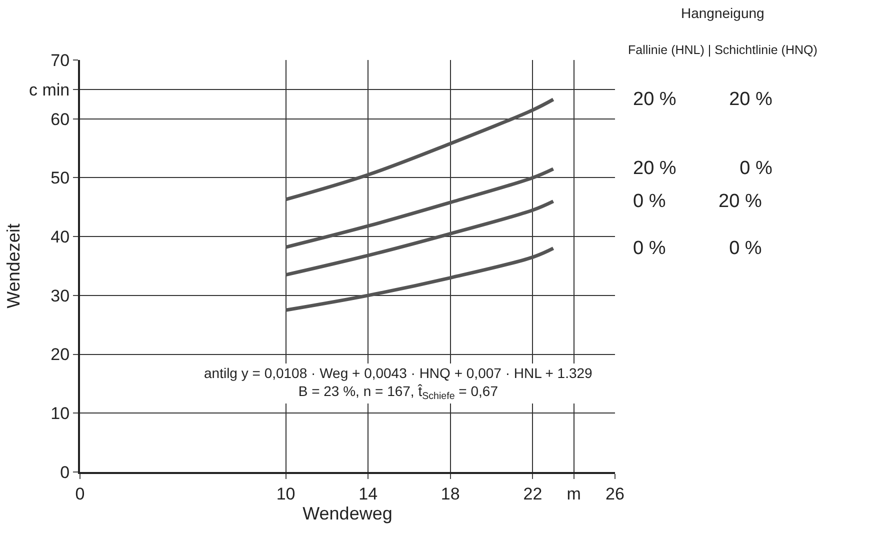 The width and height of the screenshot is (880, 537). I want to click on text: 0 % 20 %, so click(697, 201).